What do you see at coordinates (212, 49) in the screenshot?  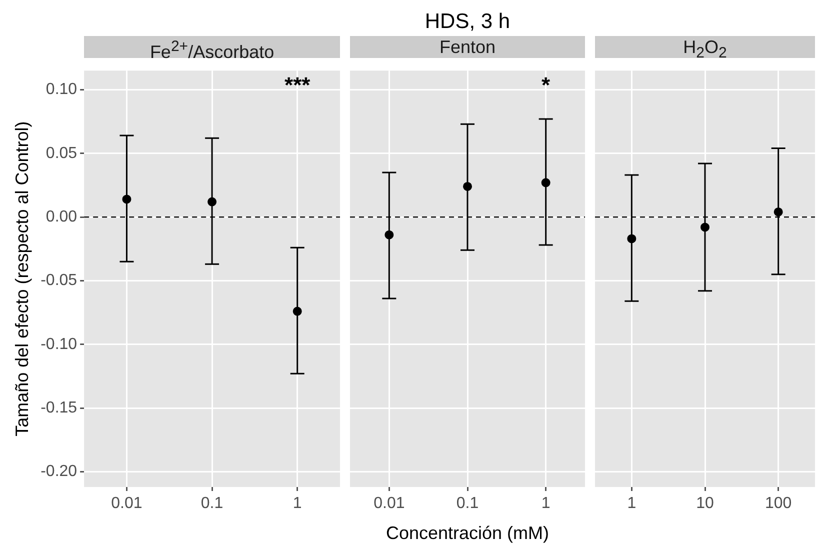 I see `chart-subtitle: Fe$^{2+}$/Ascorbato` at bounding box center [212, 49].